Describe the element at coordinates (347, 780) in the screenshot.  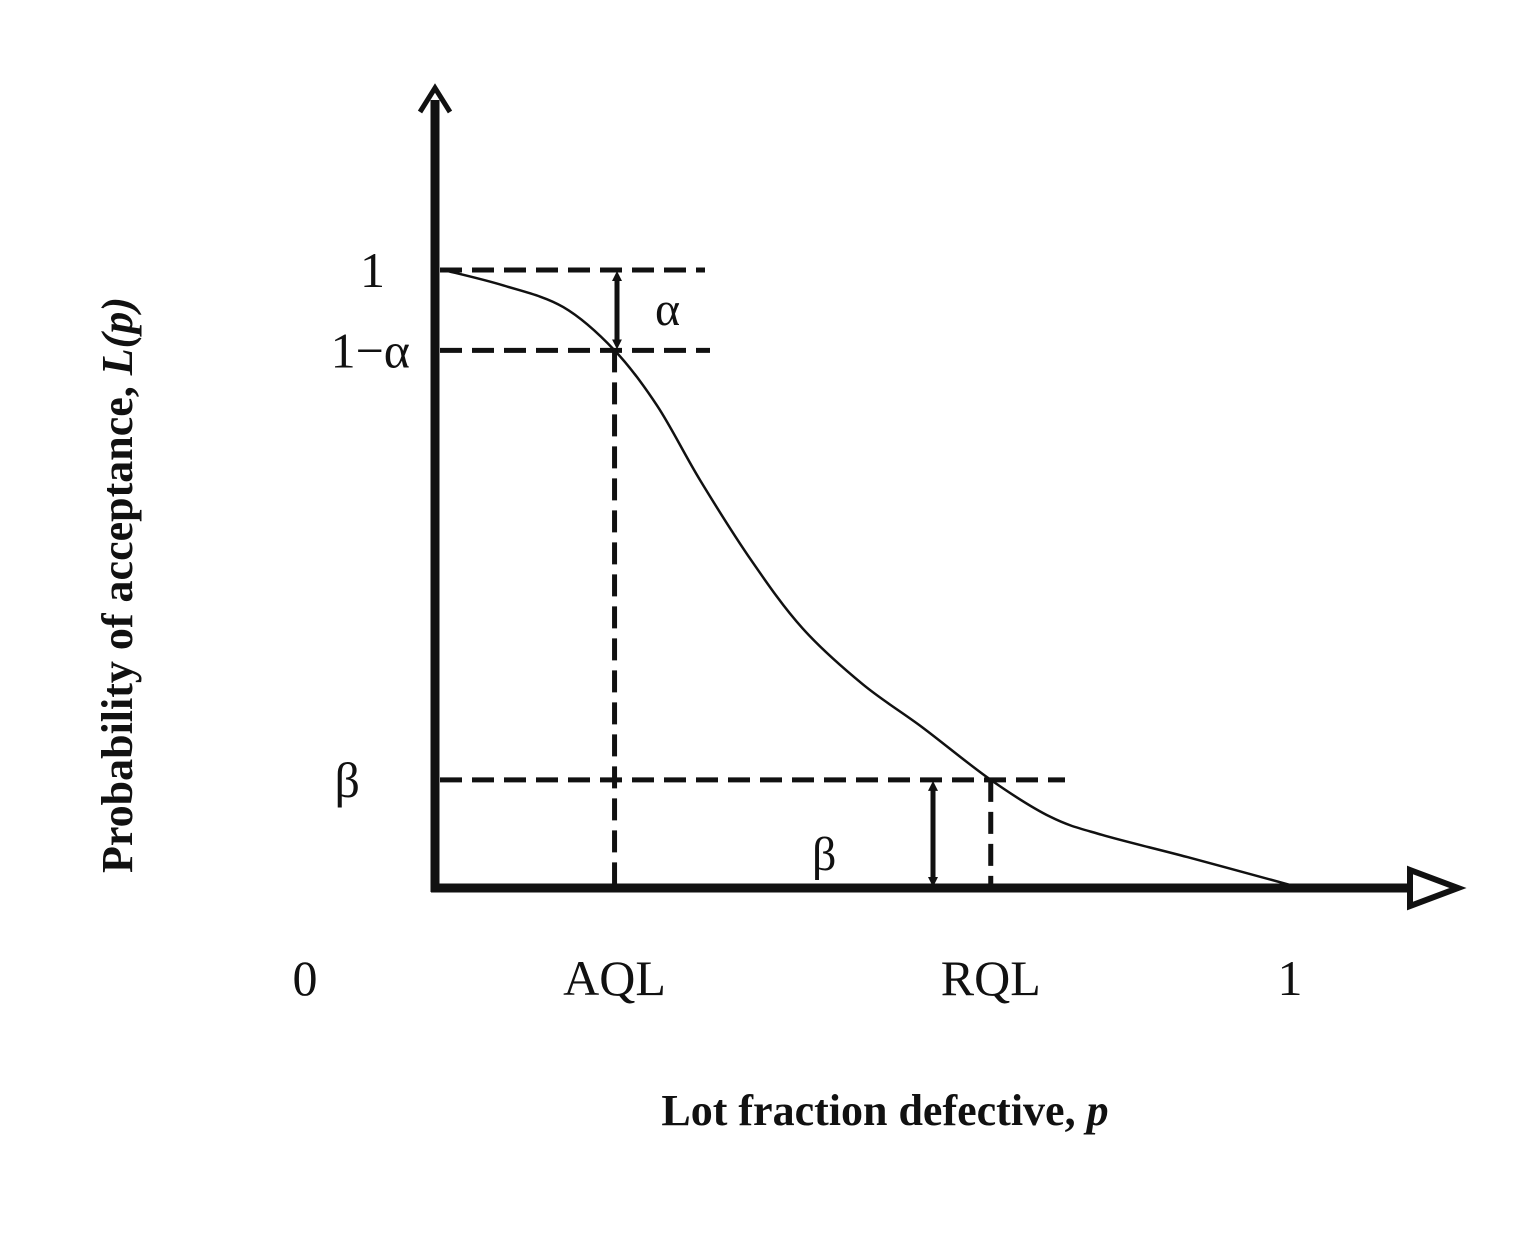
I see `y-tick-label-beta: β` at that location.